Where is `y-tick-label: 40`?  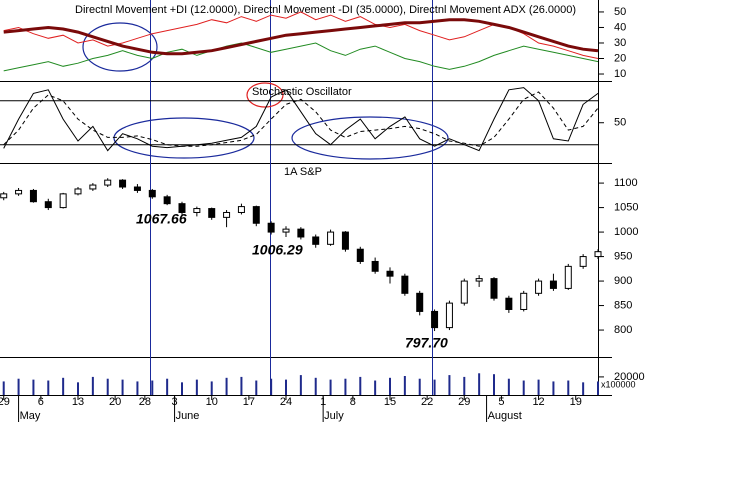 y-tick-label: 40 is located at coordinates (620, 27).